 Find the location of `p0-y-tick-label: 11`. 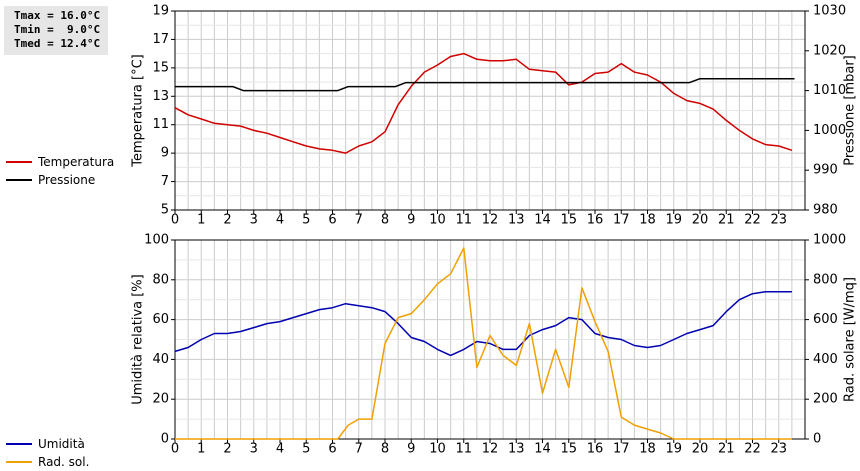

p0-y-tick-label: 11 is located at coordinates (160, 124).